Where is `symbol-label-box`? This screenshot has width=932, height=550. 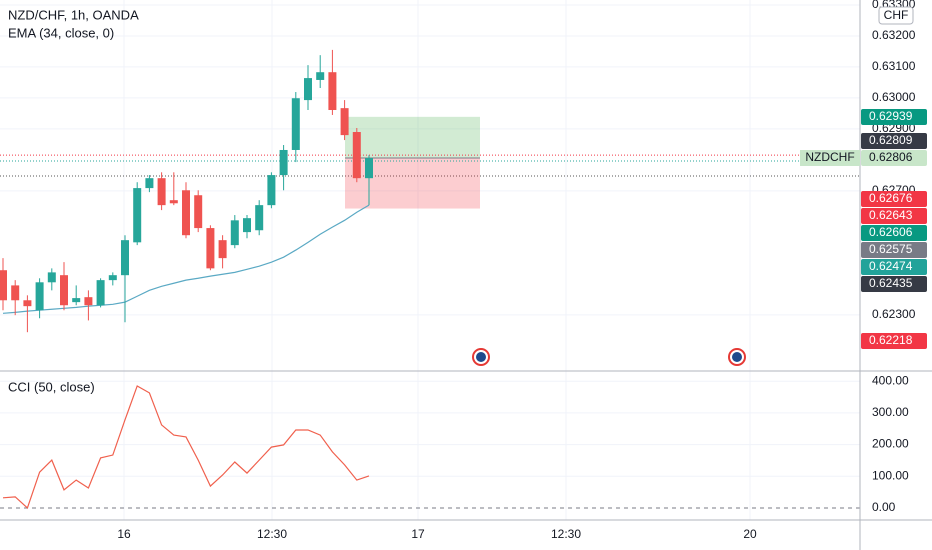
symbol-label-box is located at coordinates (830, 158).